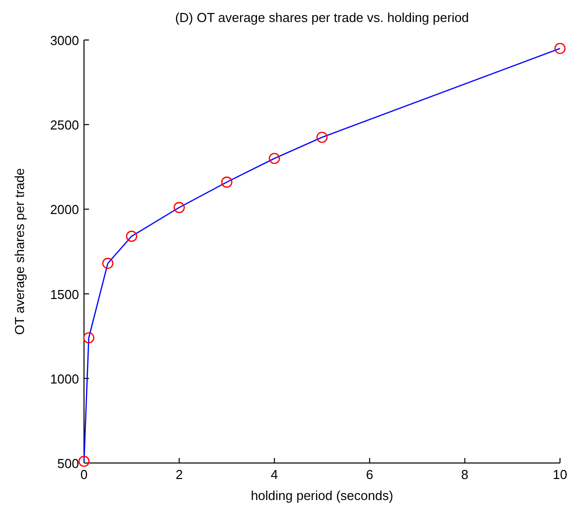 The height and width of the screenshot is (513, 574). Describe the element at coordinates (370, 474) in the screenshot. I see `x-tick-label: 6` at that location.